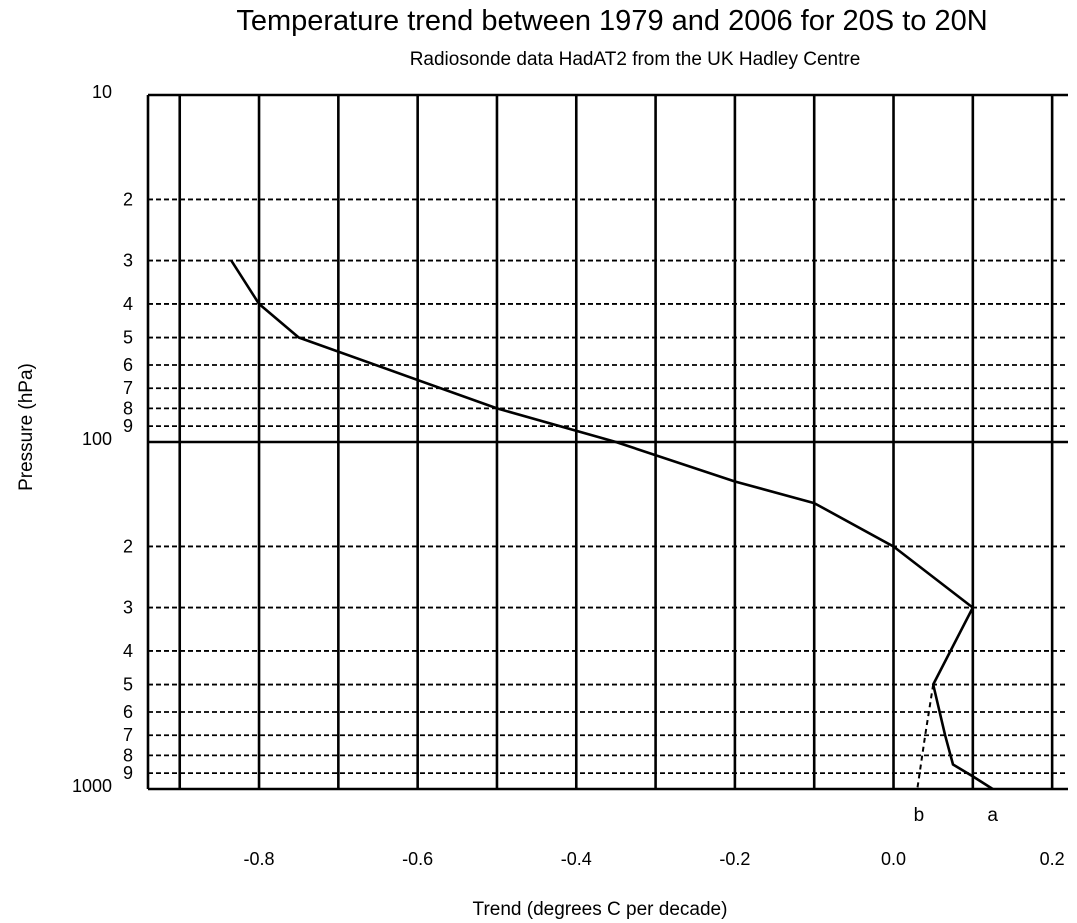 Image resolution: width=1077 pixels, height=923 pixels. Describe the element at coordinates (956, 815) in the screenshot. I see `series-labels: ab` at that location.